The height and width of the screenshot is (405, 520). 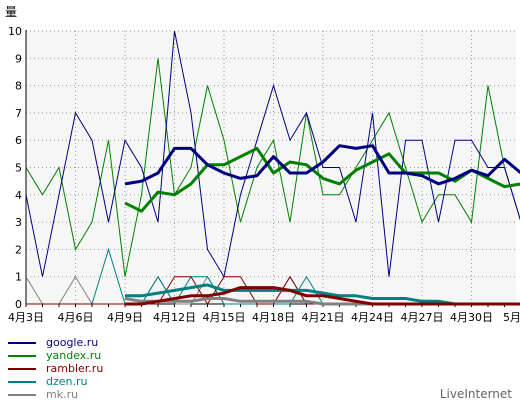 What do you see at coordinates (22, 355) in the screenshot?
I see `legend-swatch-yandex` at bounding box center [22, 355].